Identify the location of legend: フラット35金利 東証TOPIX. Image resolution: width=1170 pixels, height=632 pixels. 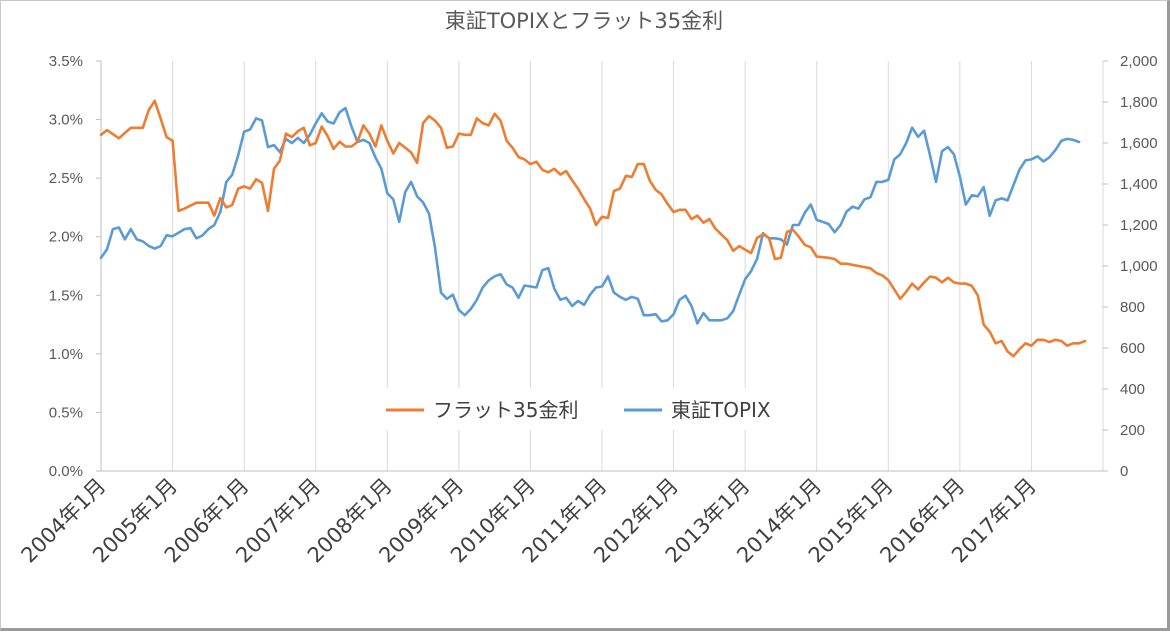
(593, 409).